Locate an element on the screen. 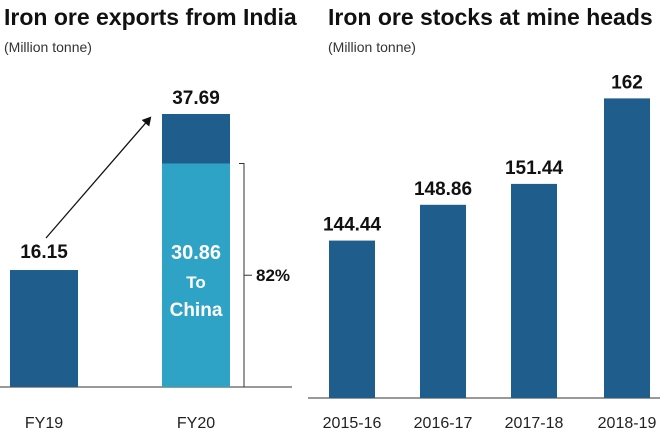 The height and width of the screenshot is (440, 660). tick-label-2015-16: 2015-16 is located at coordinates (352, 423).